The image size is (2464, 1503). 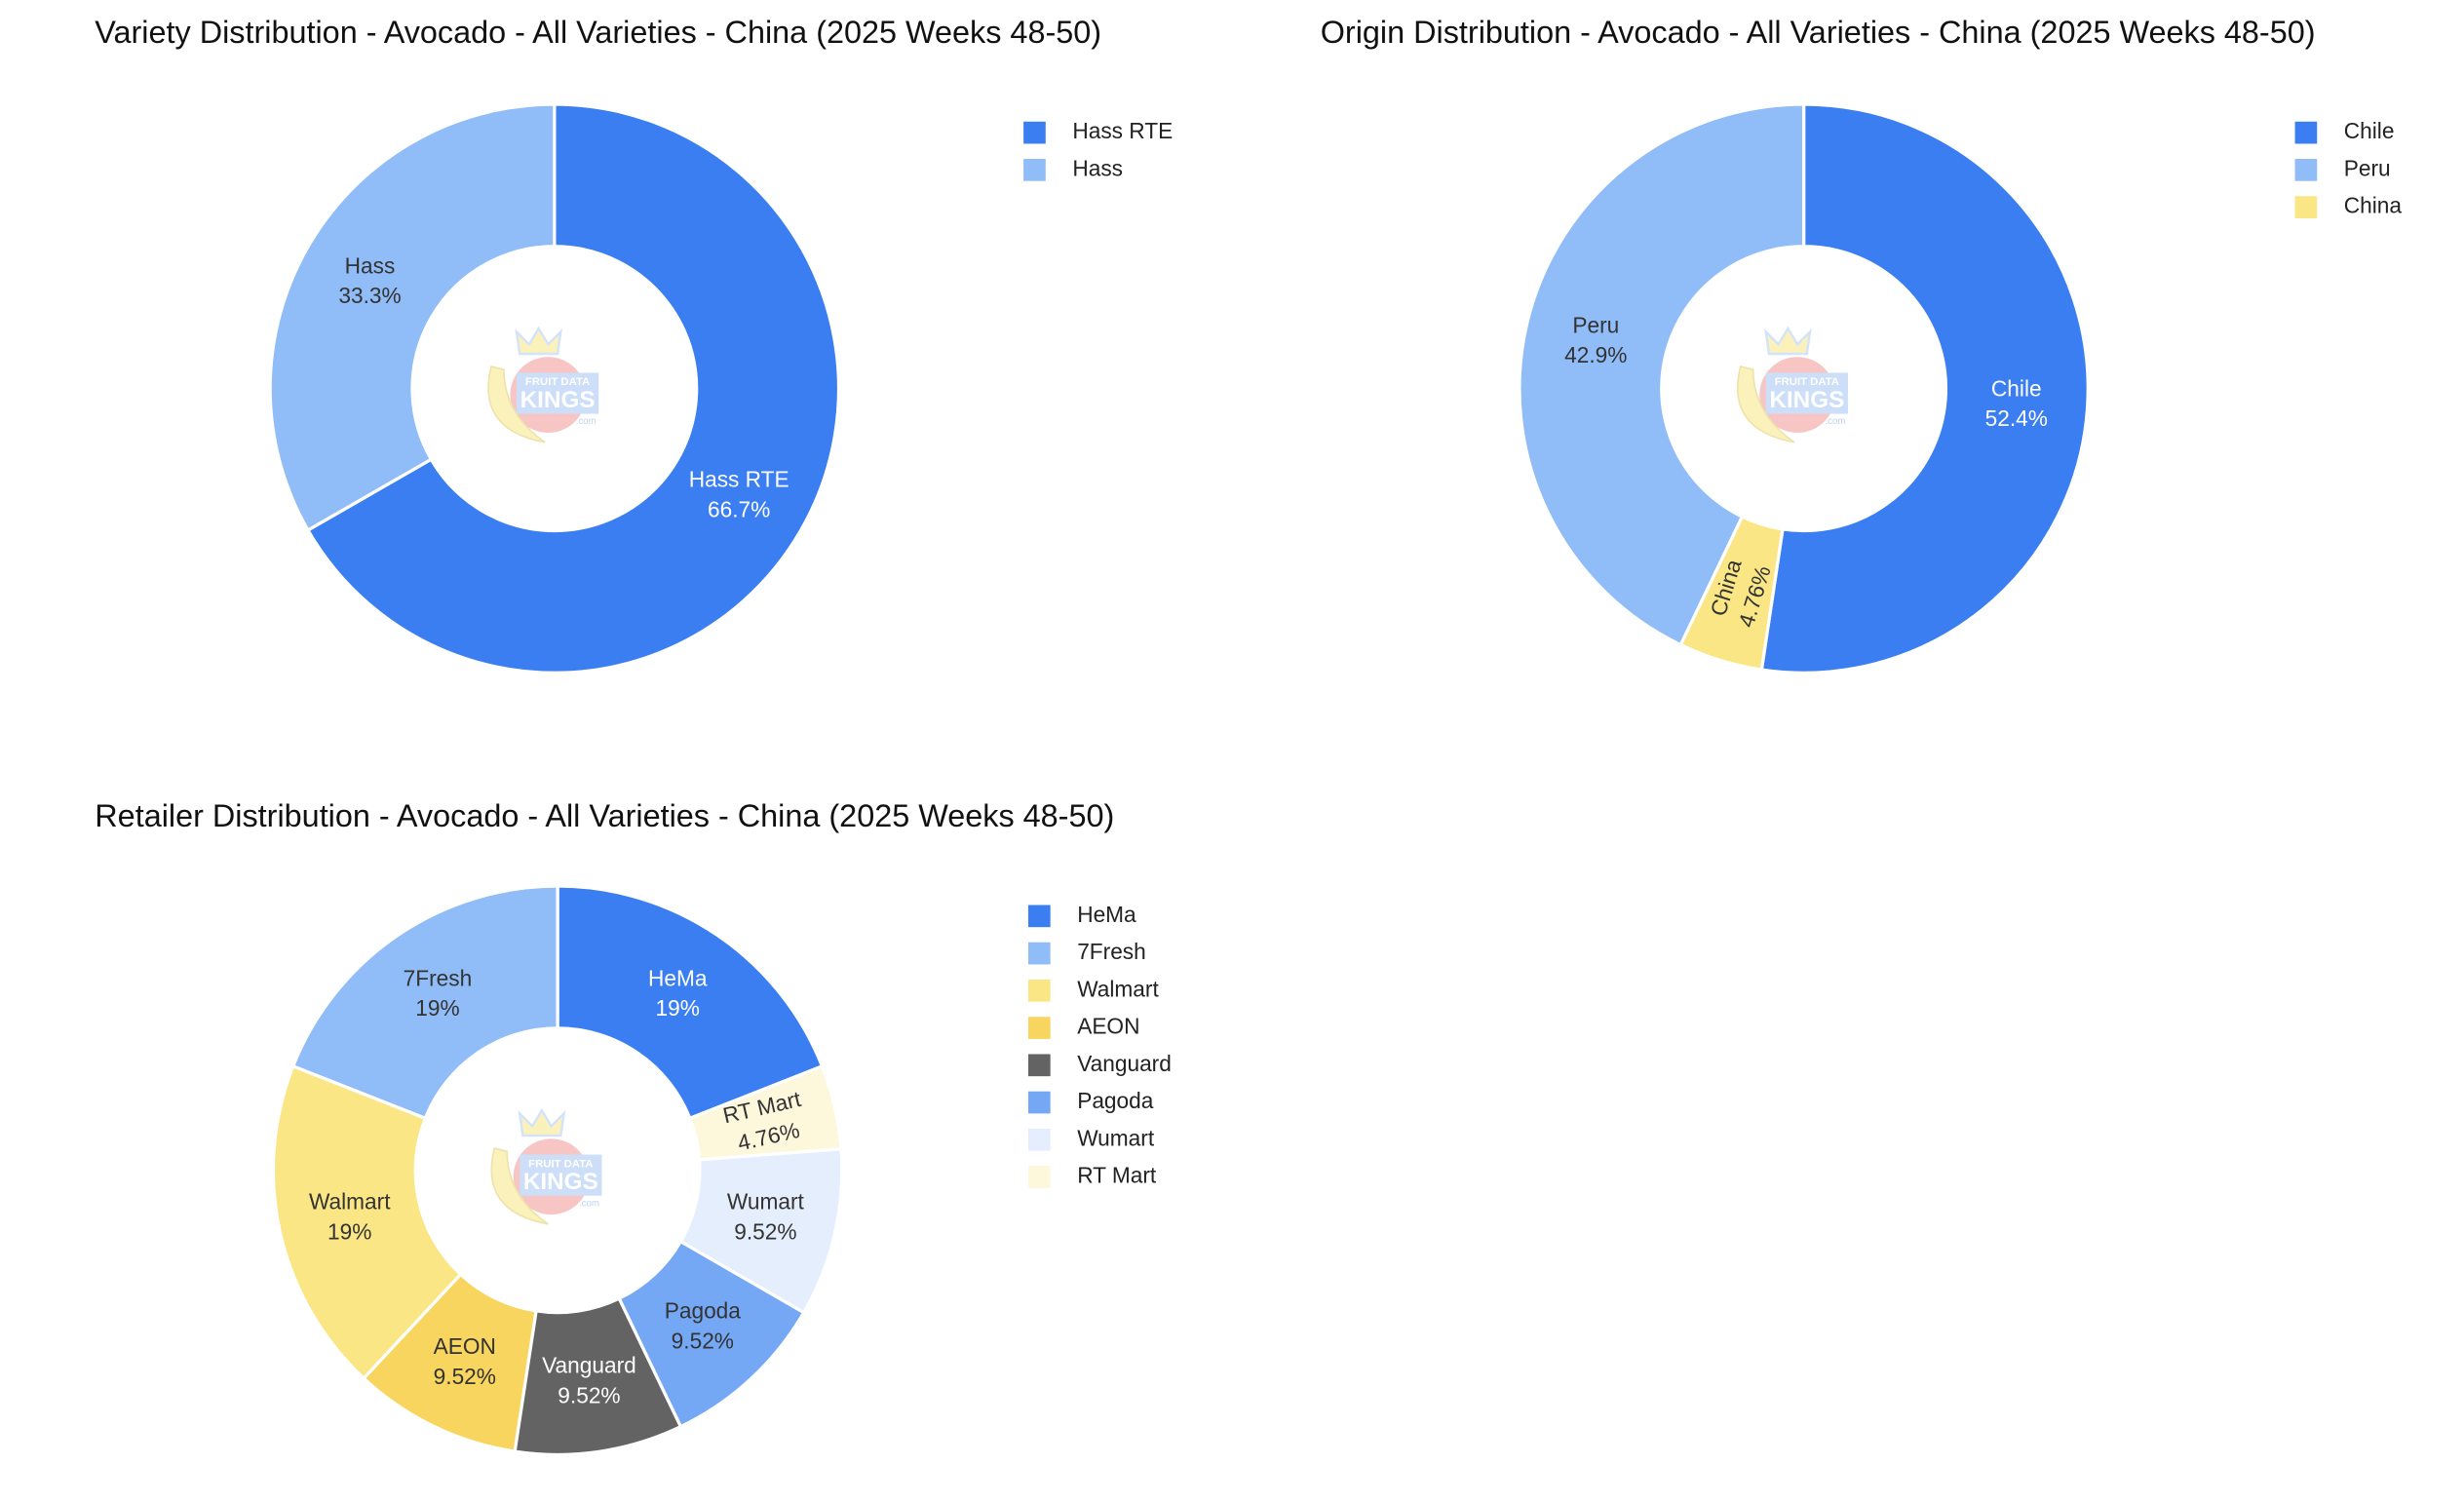 I want to click on slice-name: HeMa, so click(x=678, y=977).